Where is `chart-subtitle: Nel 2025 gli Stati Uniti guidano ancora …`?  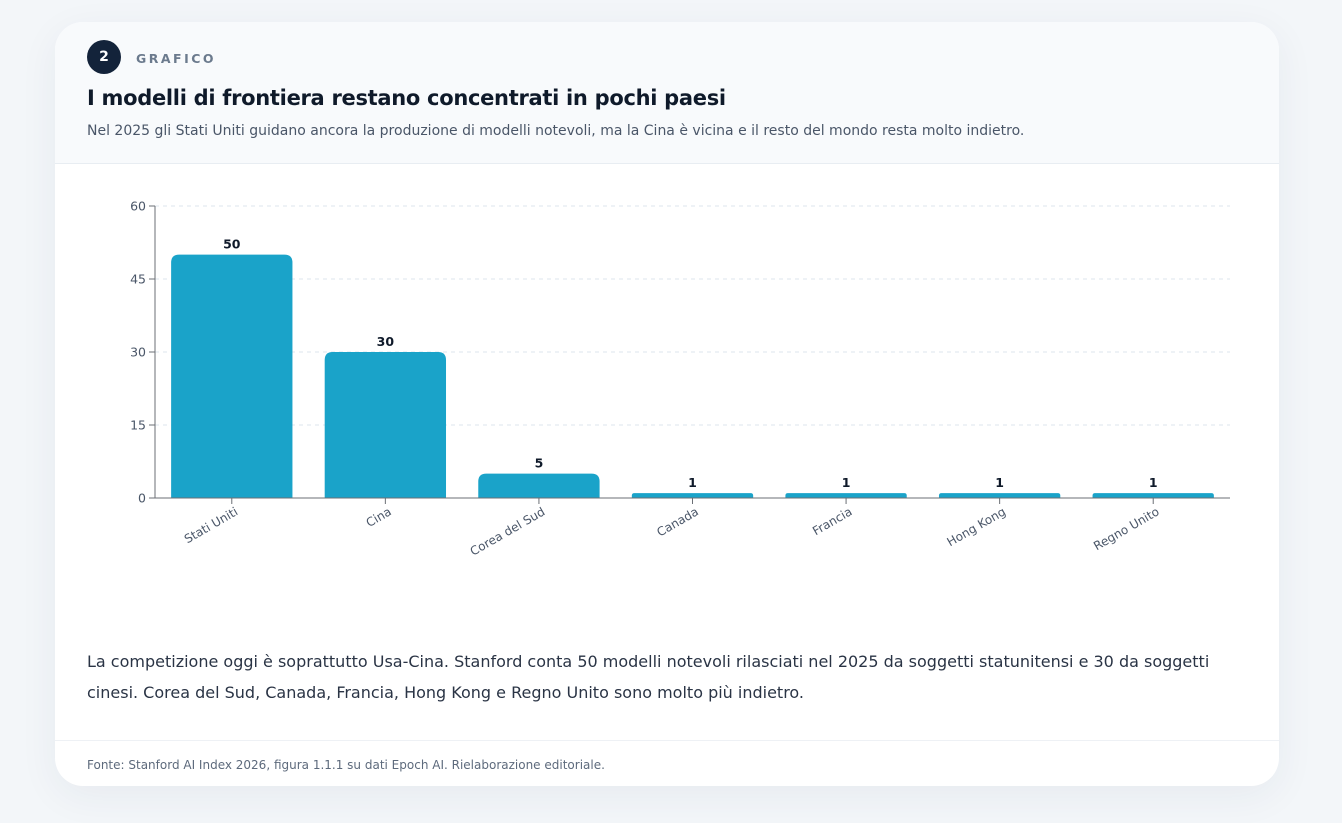
chart-subtitle: Nel 2025 gli Stati Uniti guidano ancora … is located at coordinates (556, 131).